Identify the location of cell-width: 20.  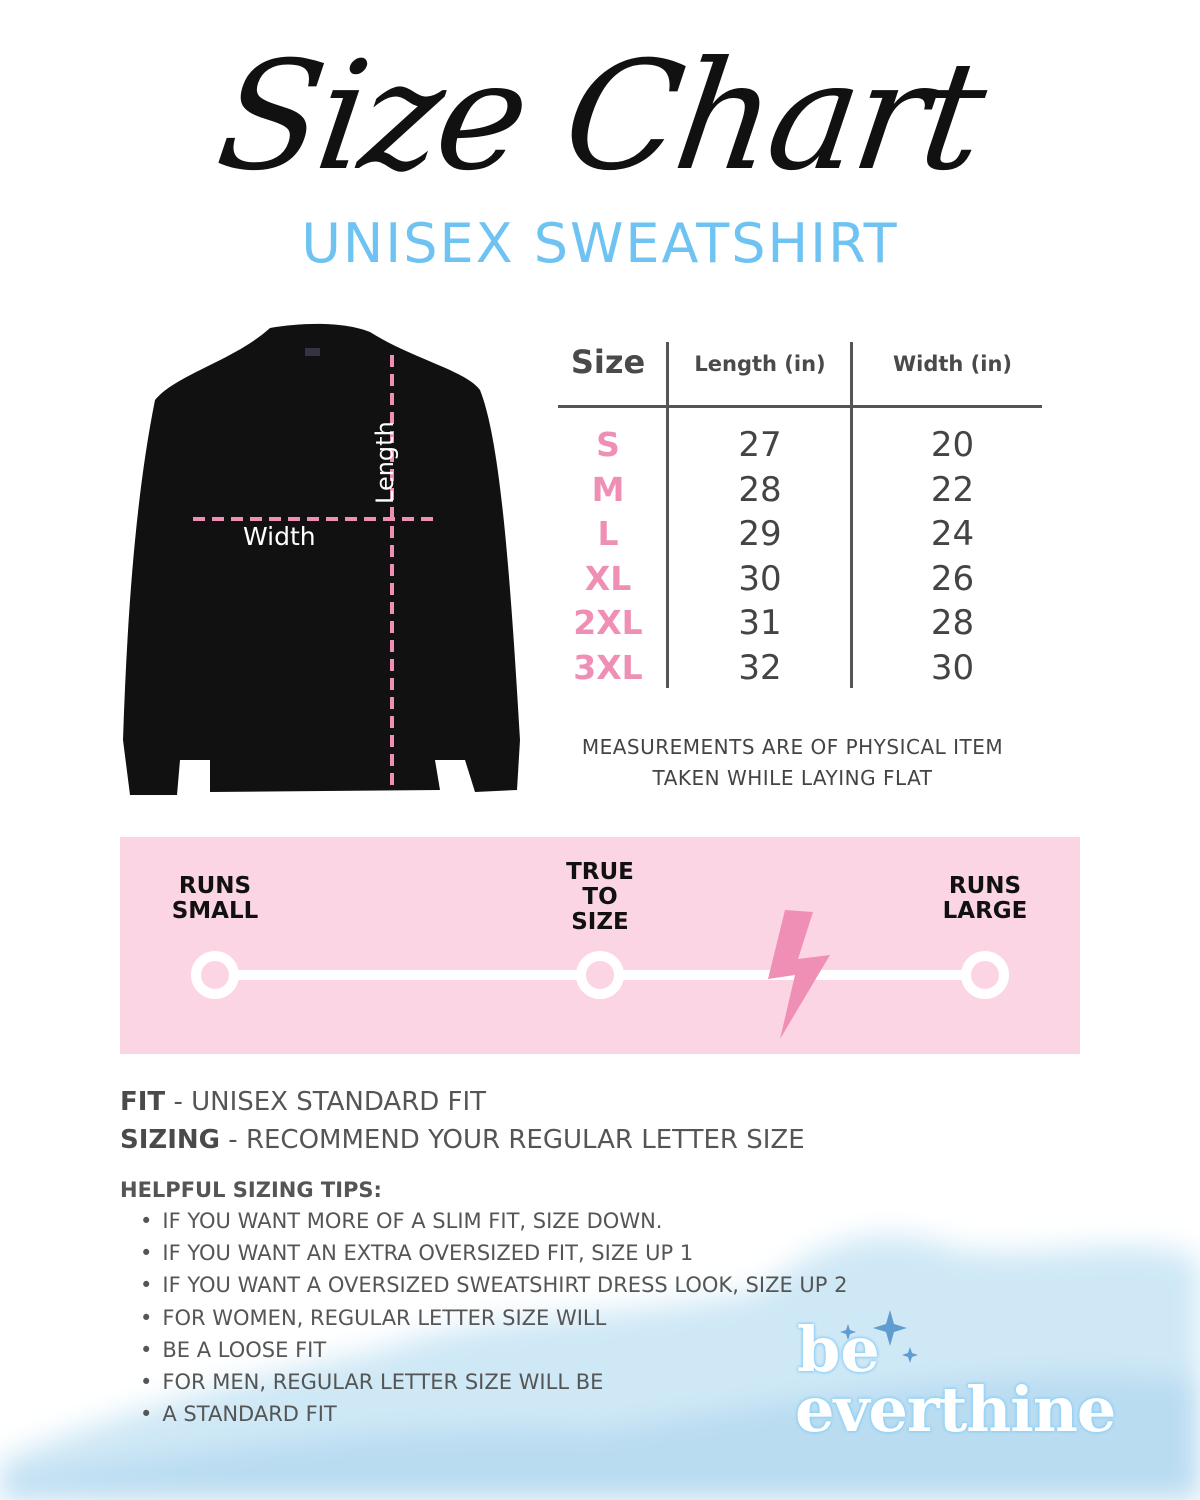
(952, 445).